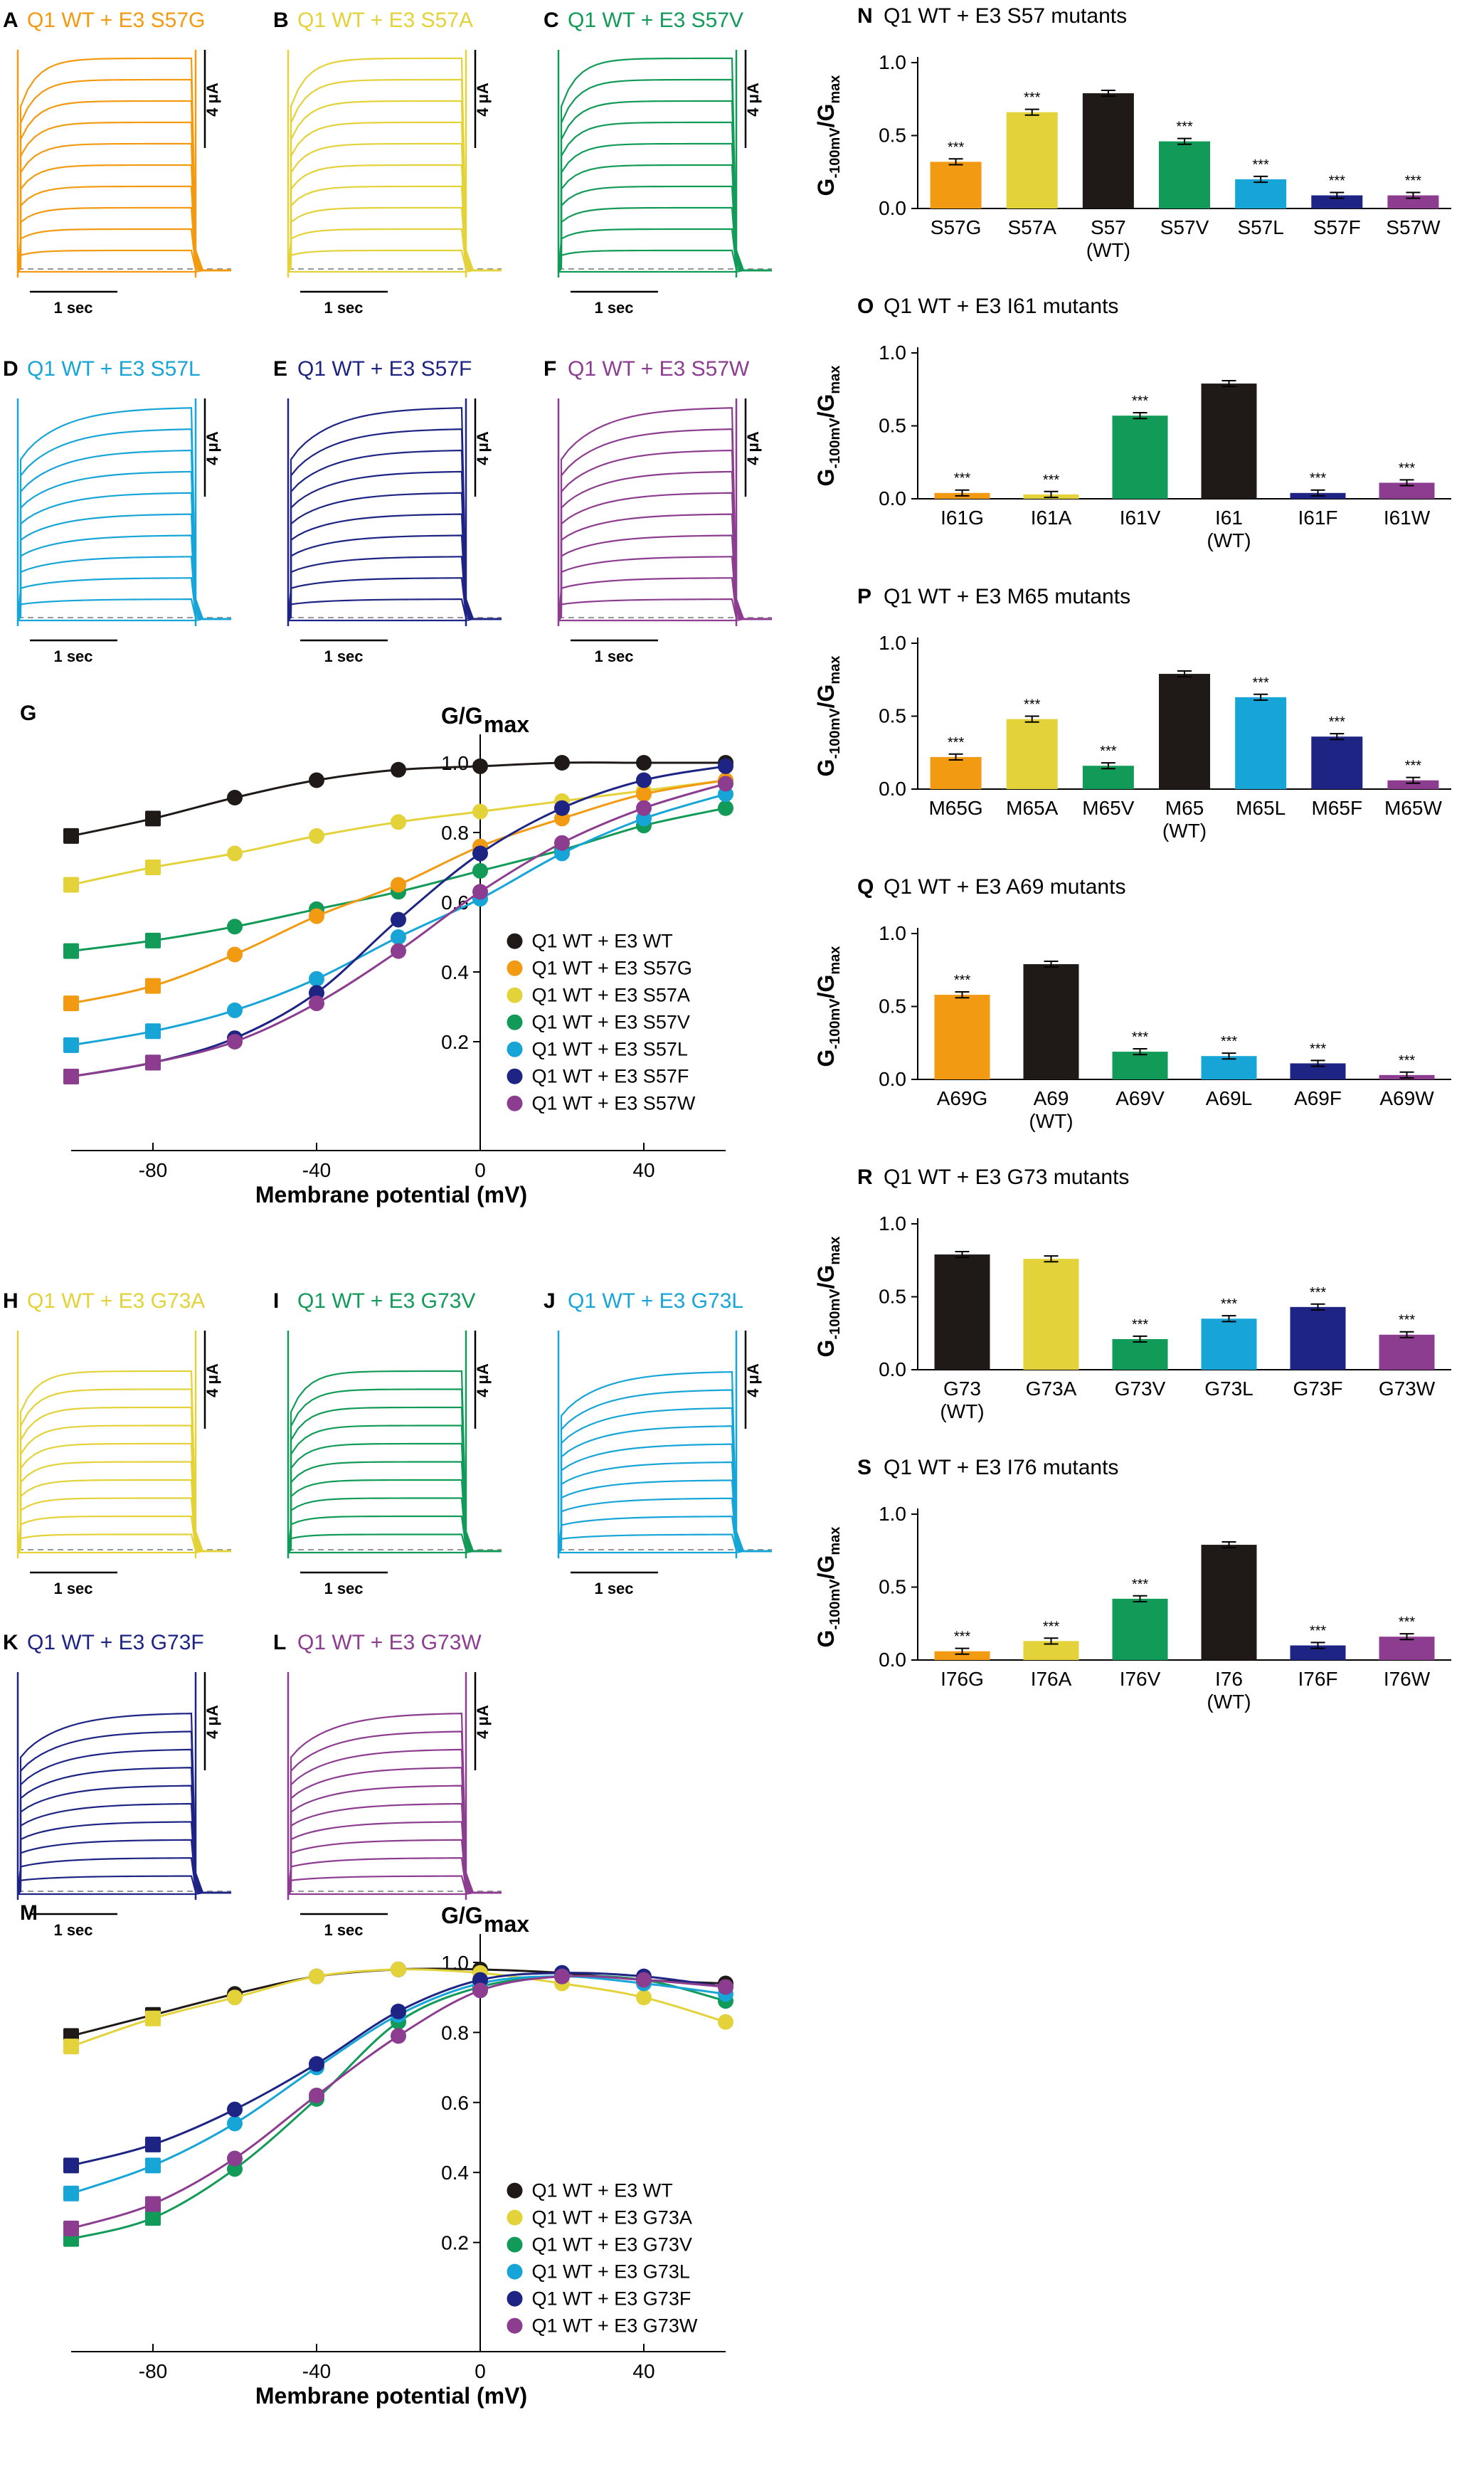 The image size is (1484, 2479). I want to click on trace-title: Q1 WT + E3 G73A, so click(116, 1301).